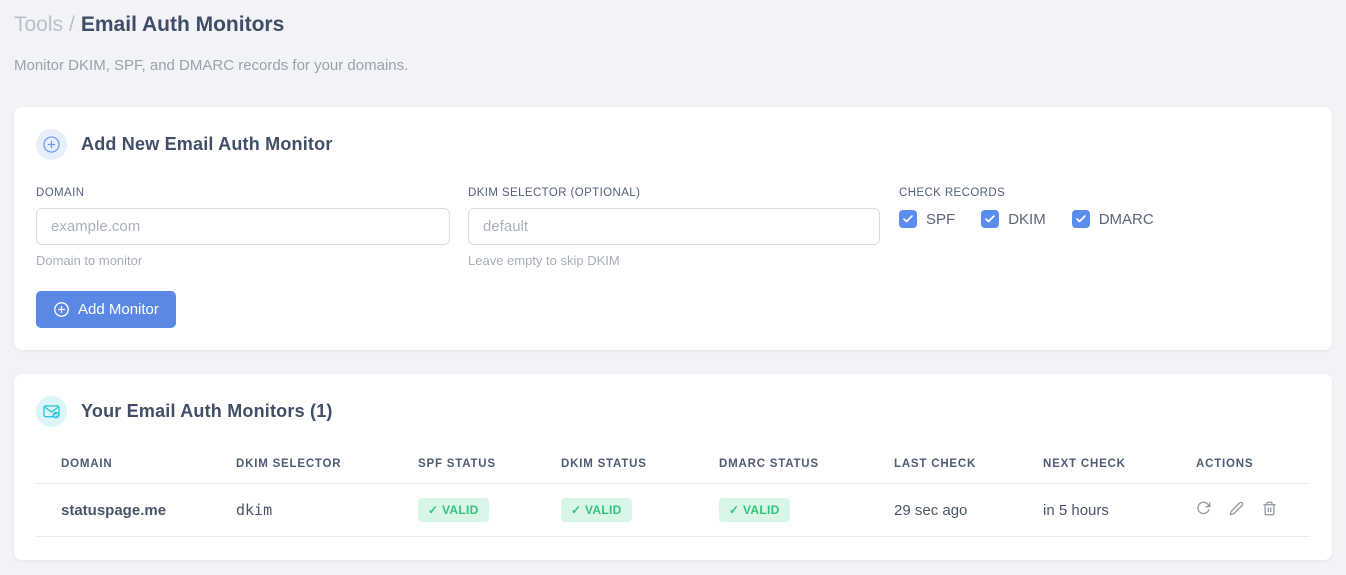  I want to click on refresh-button, so click(1203, 508).